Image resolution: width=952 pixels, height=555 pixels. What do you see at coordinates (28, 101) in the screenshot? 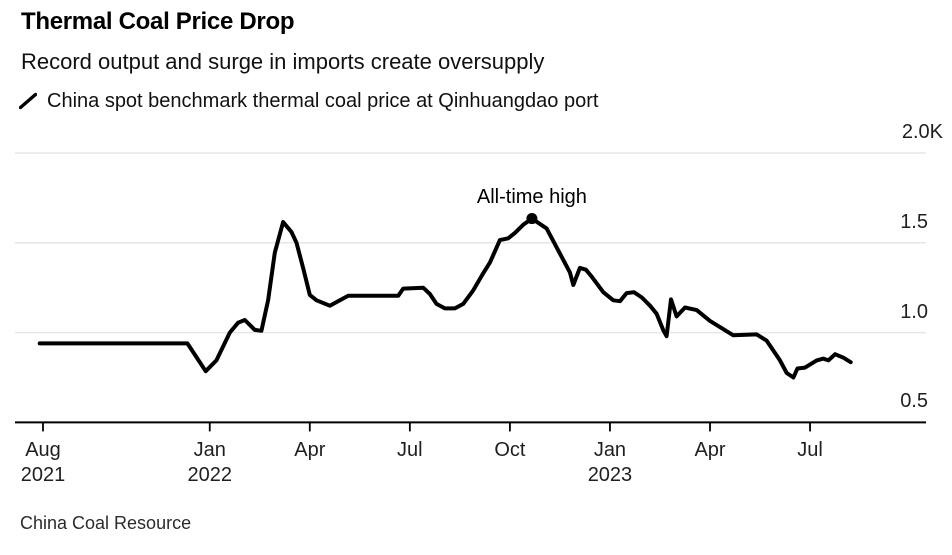
I see `line-series-swatch-icon` at bounding box center [28, 101].